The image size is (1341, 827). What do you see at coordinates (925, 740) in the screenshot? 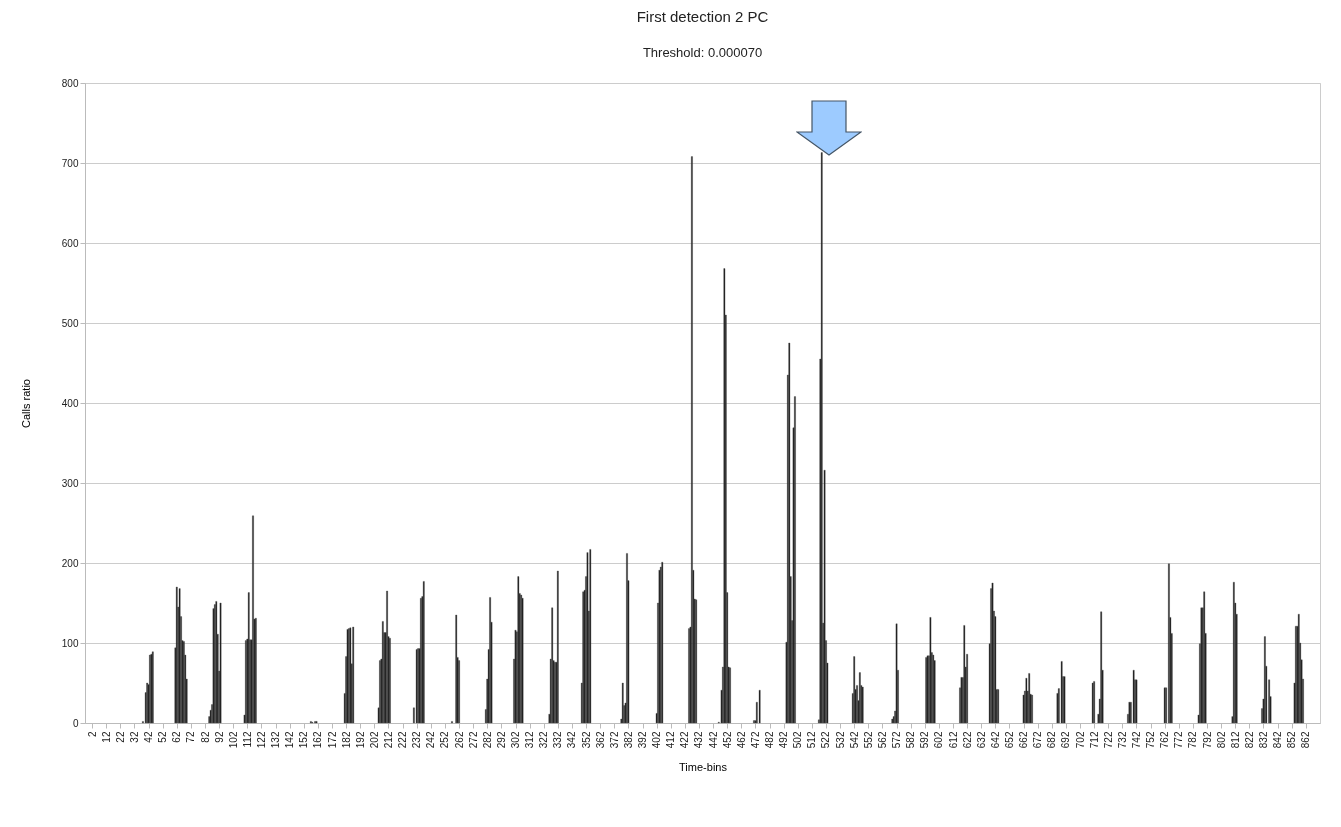
I see `x-tick-label: 592` at bounding box center [925, 740].